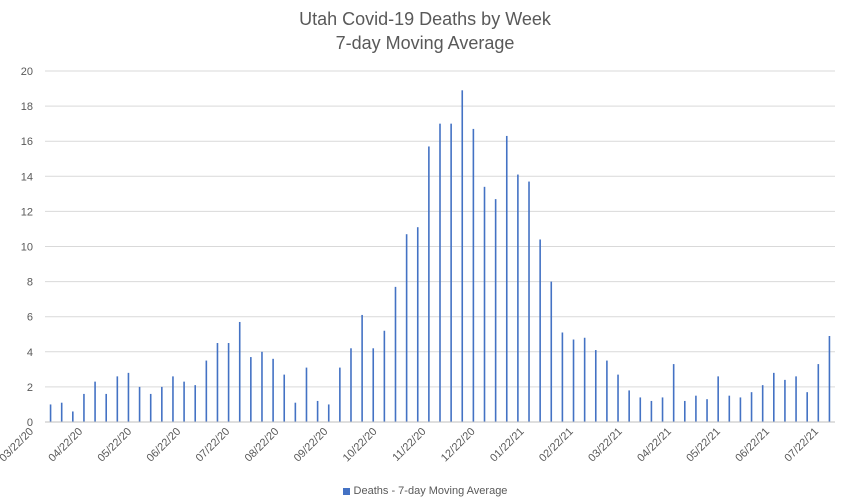 Image resolution: width=850 pixels, height=503 pixels. Describe the element at coordinates (425, 19) in the screenshot. I see `chart-title: Utah Covid-19 Deaths by Week` at that location.